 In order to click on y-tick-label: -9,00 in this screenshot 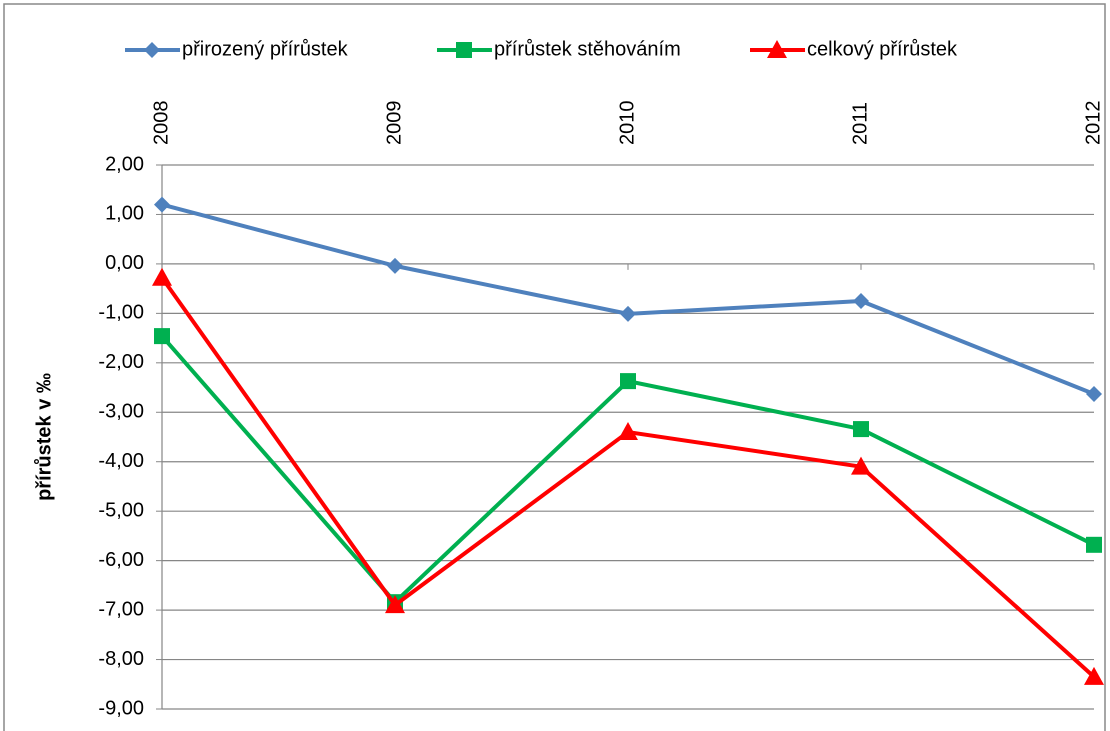, I will do `click(121, 708)`.